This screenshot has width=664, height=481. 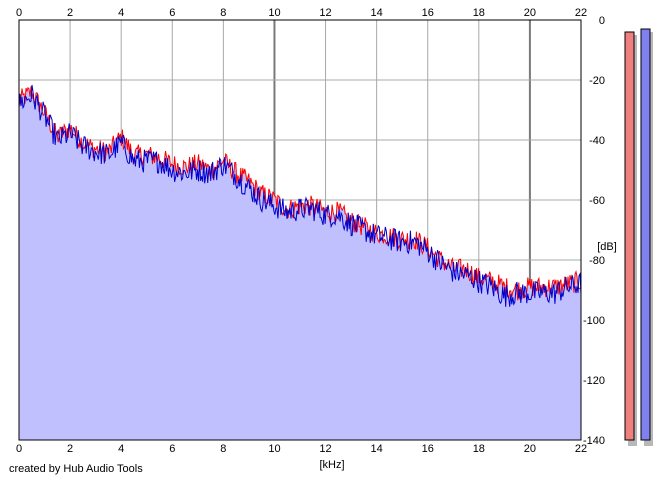 What do you see at coordinates (479, 449) in the screenshot?
I see `x-tick-label-bottom: 18` at bounding box center [479, 449].